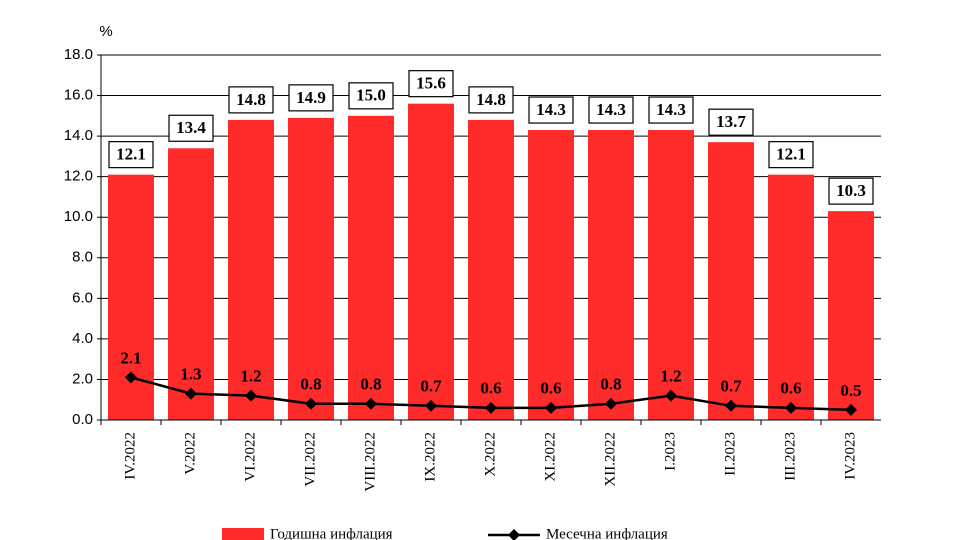  Describe the element at coordinates (78, 216) in the screenshot. I see `y-tick-label: 10.0` at that location.